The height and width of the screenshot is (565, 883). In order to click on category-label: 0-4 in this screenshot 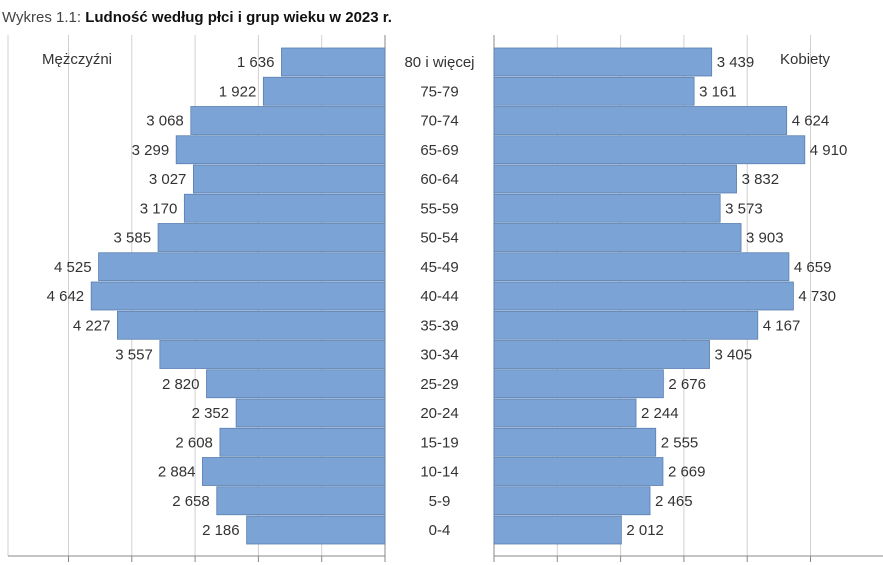, I will do `click(440, 530)`.